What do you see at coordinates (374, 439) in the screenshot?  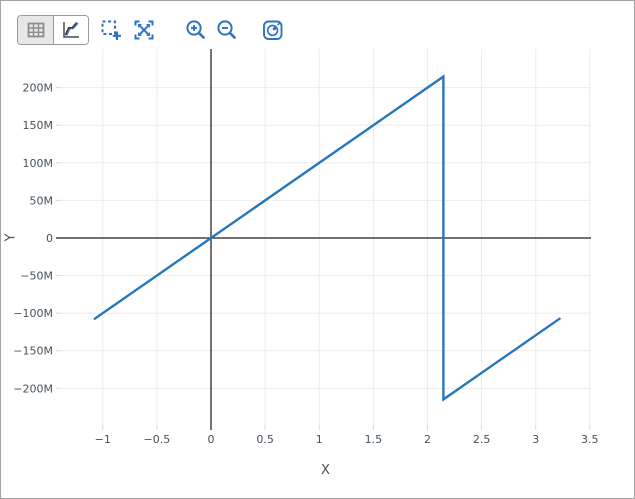 I see `x-tick-label: 1.5` at bounding box center [374, 439].